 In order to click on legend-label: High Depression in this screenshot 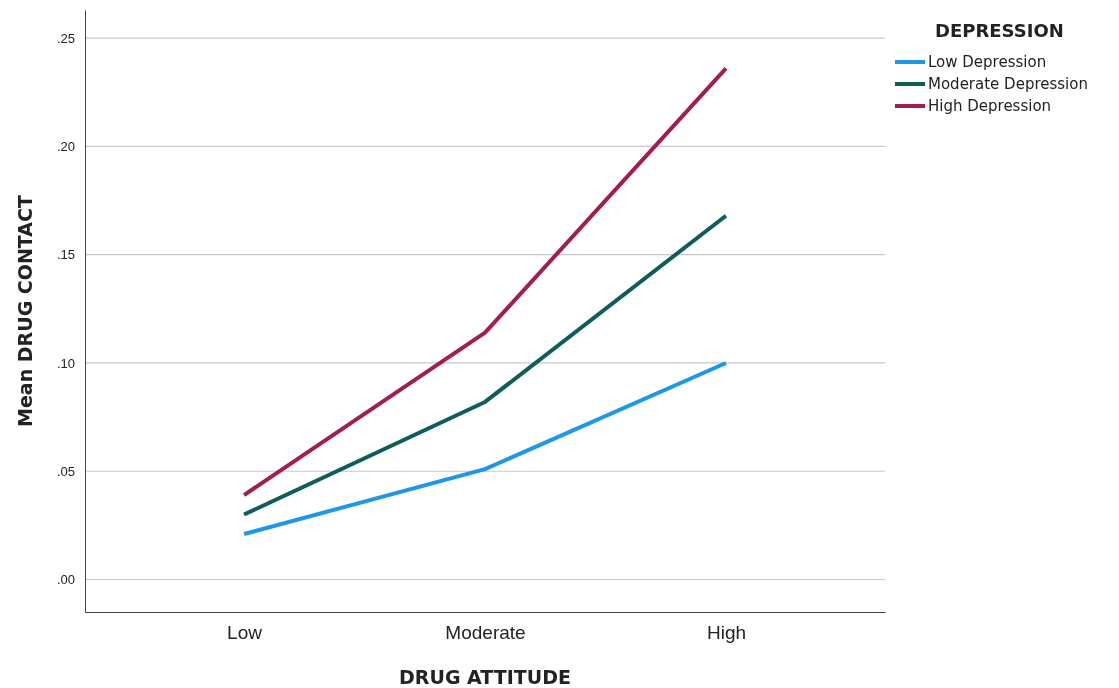, I will do `click(990, 106)`.